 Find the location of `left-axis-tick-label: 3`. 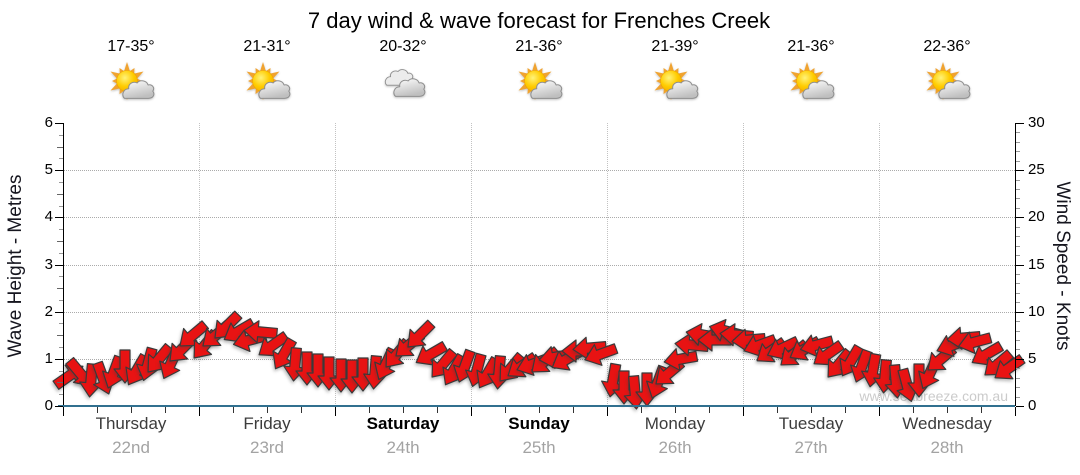

left-axis-tick-label: 3 is located at coordinates (48, 264).